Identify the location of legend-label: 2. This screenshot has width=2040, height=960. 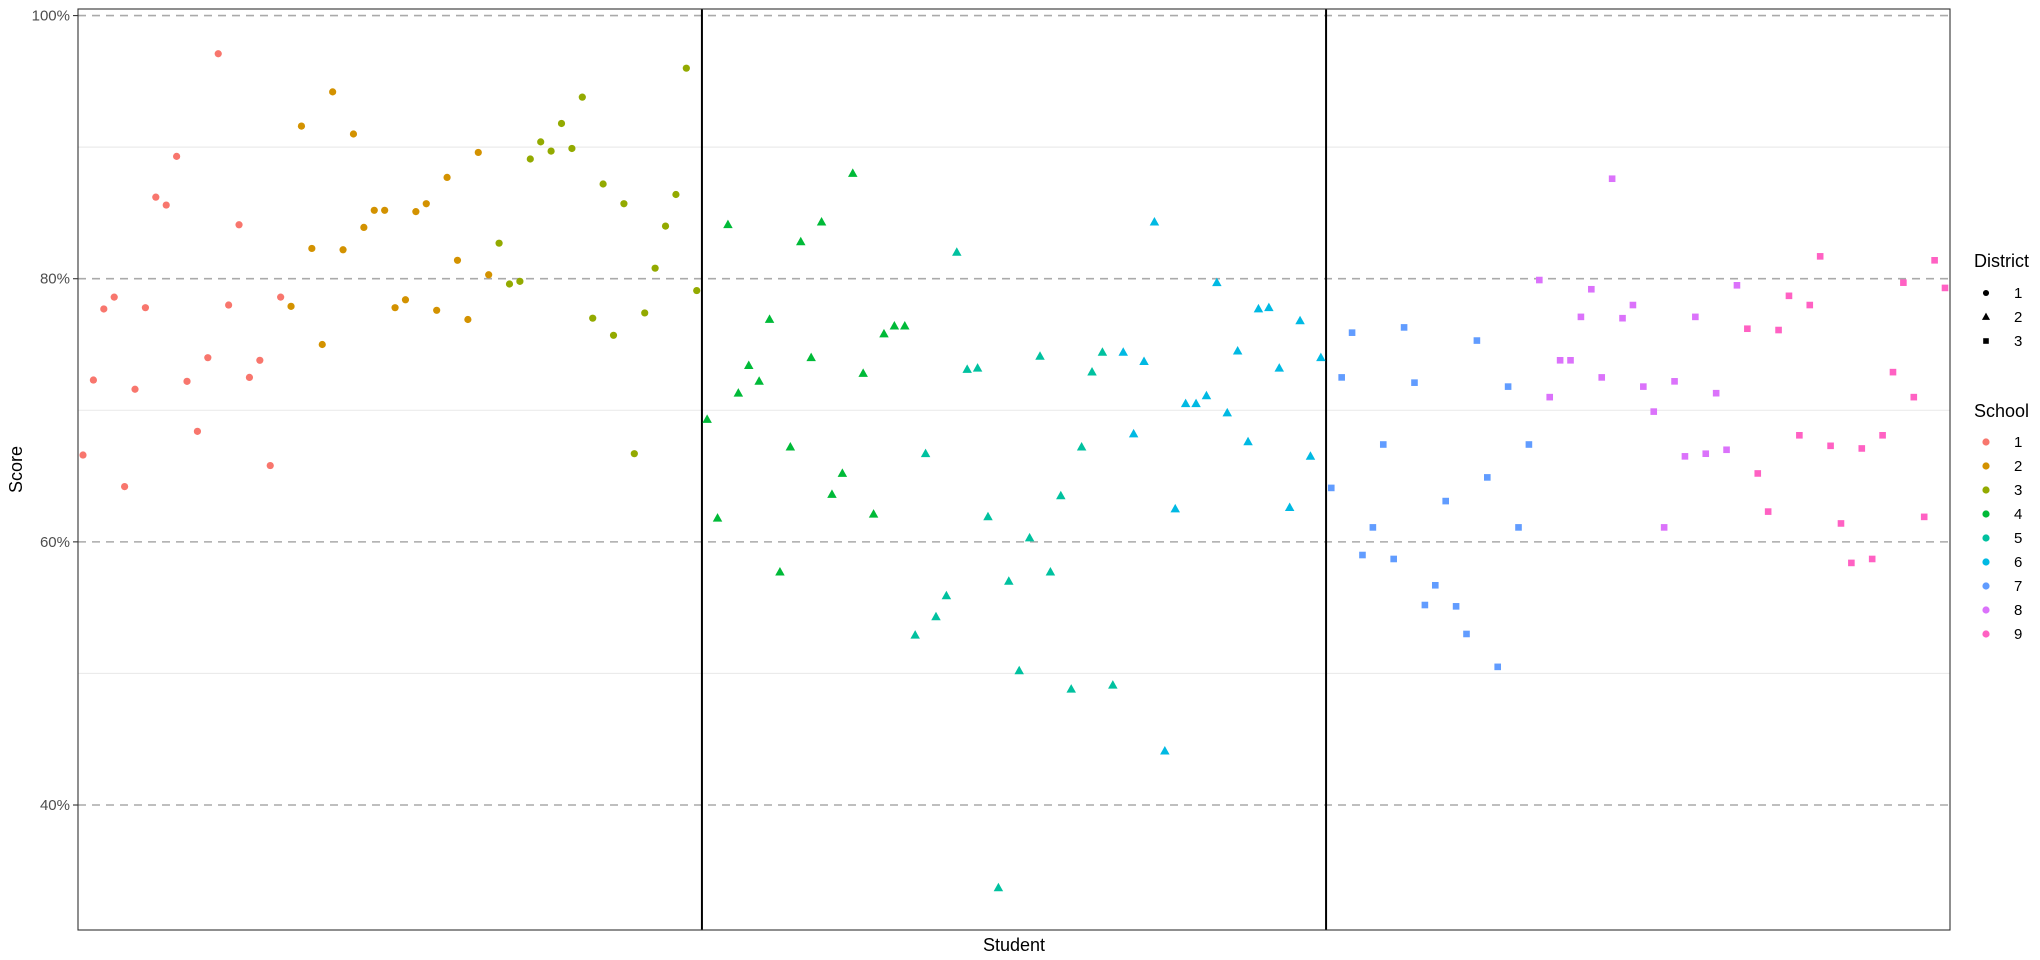
(2018, 317).